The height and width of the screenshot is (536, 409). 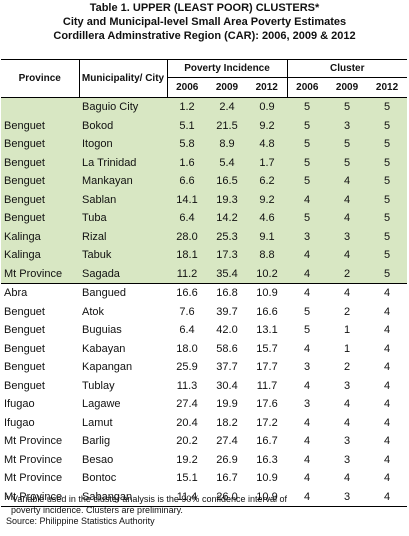 I want to click on header-municipality: Municipality/ City, so click(x=123, y=78).